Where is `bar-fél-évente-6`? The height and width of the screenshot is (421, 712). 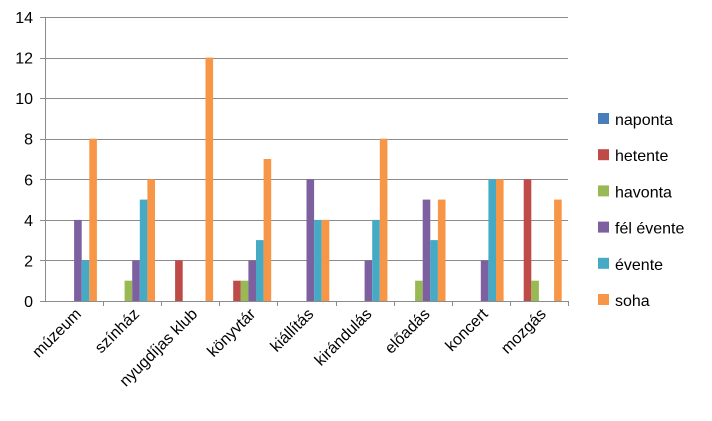 bar-fél-évente-6 is located at coordinates (426, 250).